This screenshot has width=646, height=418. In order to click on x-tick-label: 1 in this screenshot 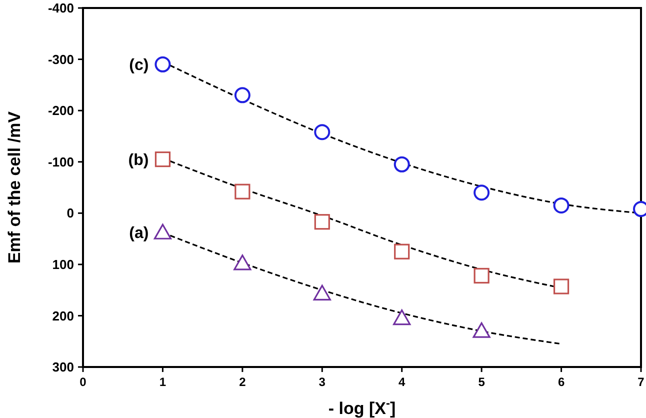, I will do `click(162, 382)`.